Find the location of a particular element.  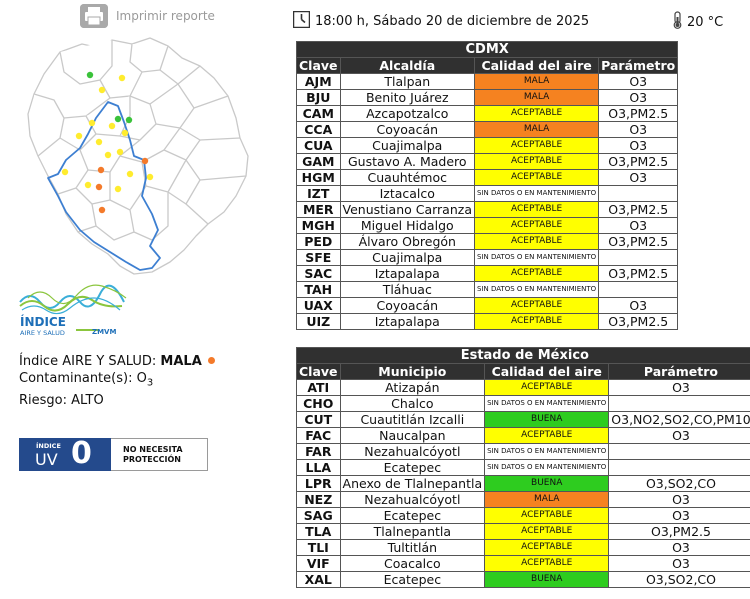

station-code: MER is located at coordinates (318, 209).